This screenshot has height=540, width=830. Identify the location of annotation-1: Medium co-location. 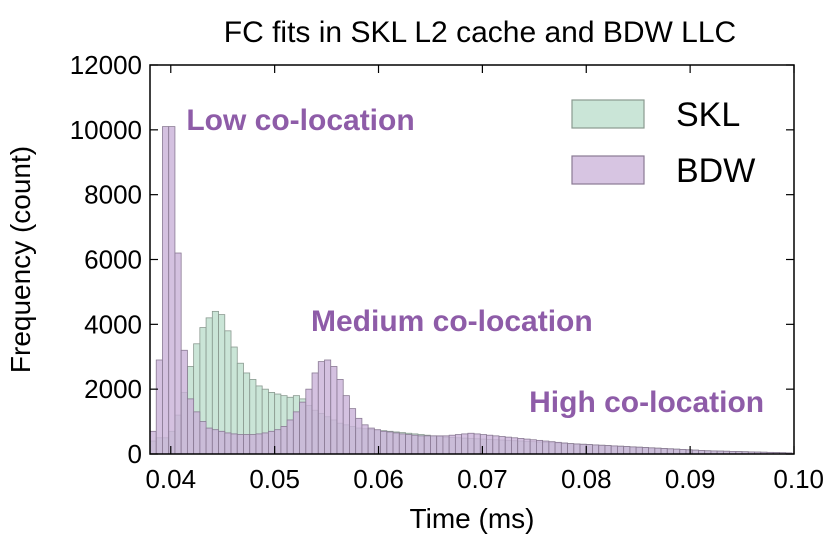
(452, 321).